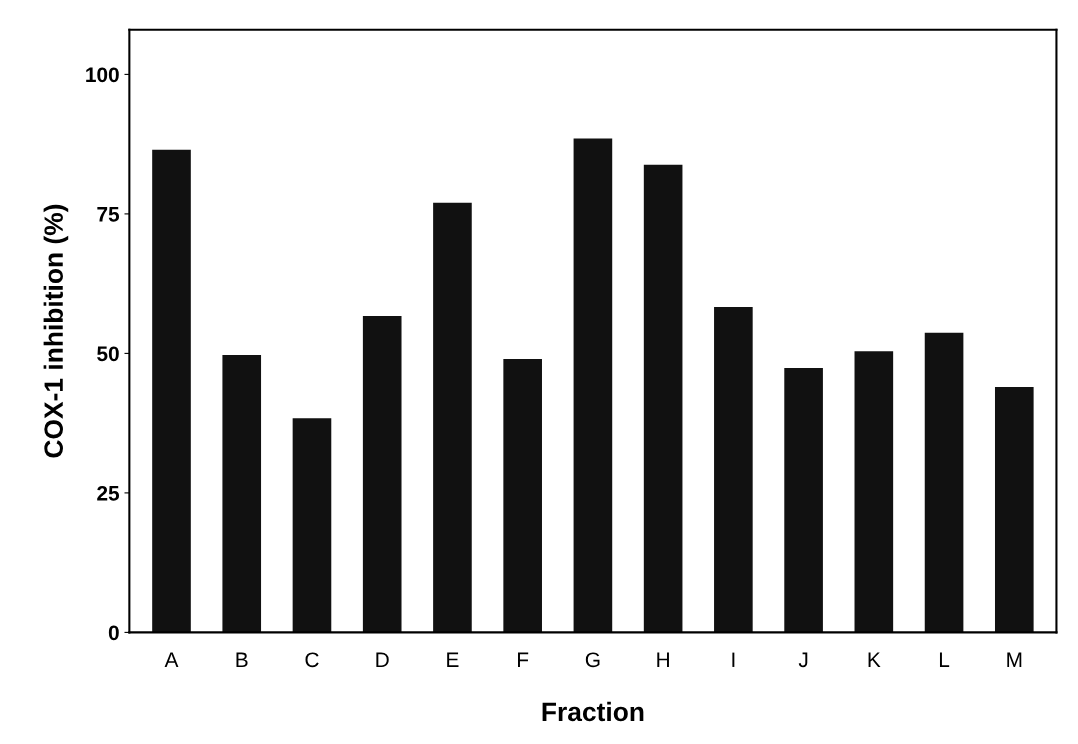 The height and width of the screenshot is (744, 1078). What do you see at coordinates (242, 659) in the screenshot?
I see `x-tick-label: B` at bounding box center [242, 659].